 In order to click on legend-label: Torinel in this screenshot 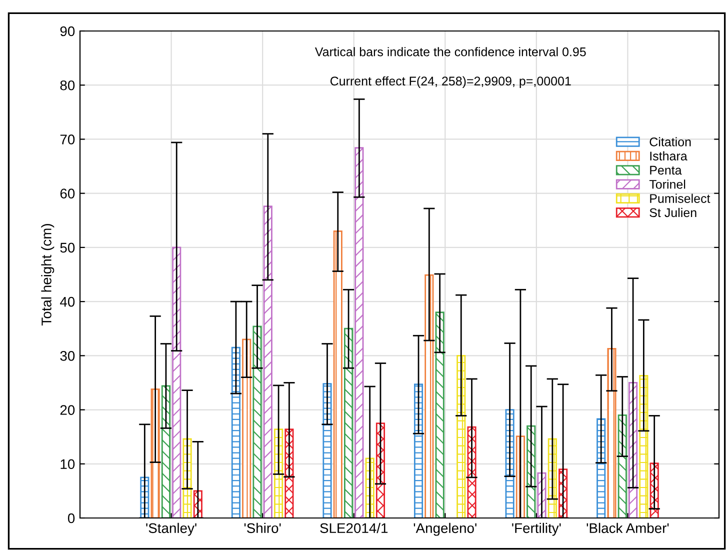, I will do `click(667, 184)`.